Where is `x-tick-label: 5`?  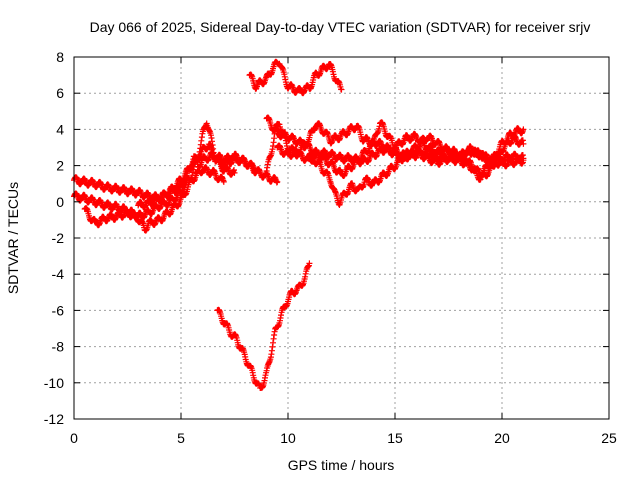
x-tick-label: 5 is located at coordinates (181, 438).